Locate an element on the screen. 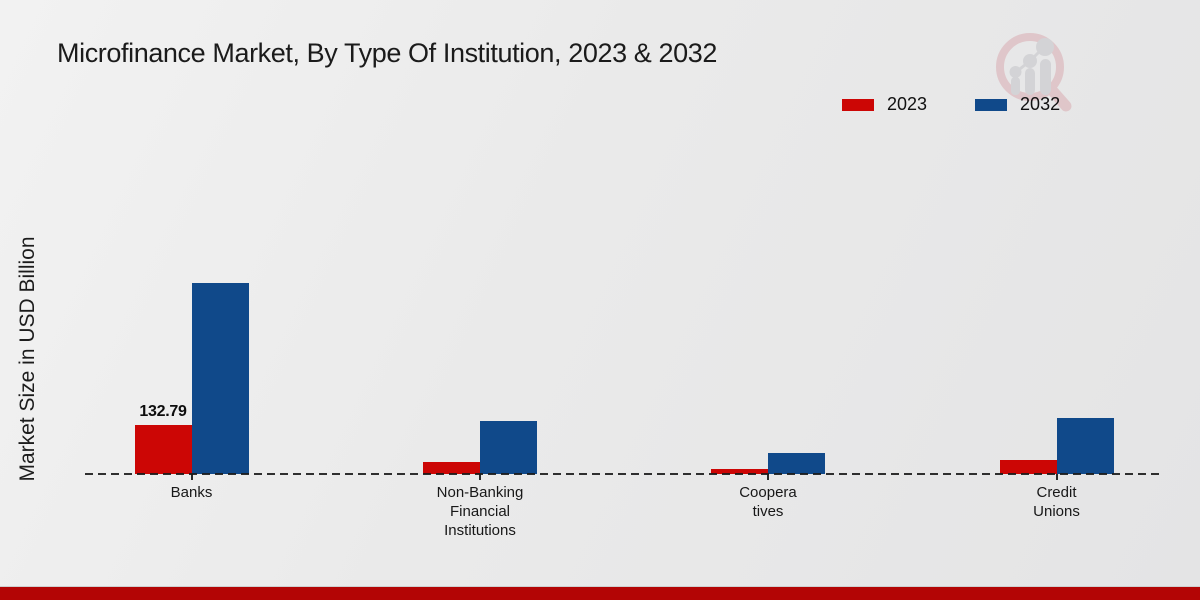  bar-2032-credit-unions is located at coordinates (1085, 446).